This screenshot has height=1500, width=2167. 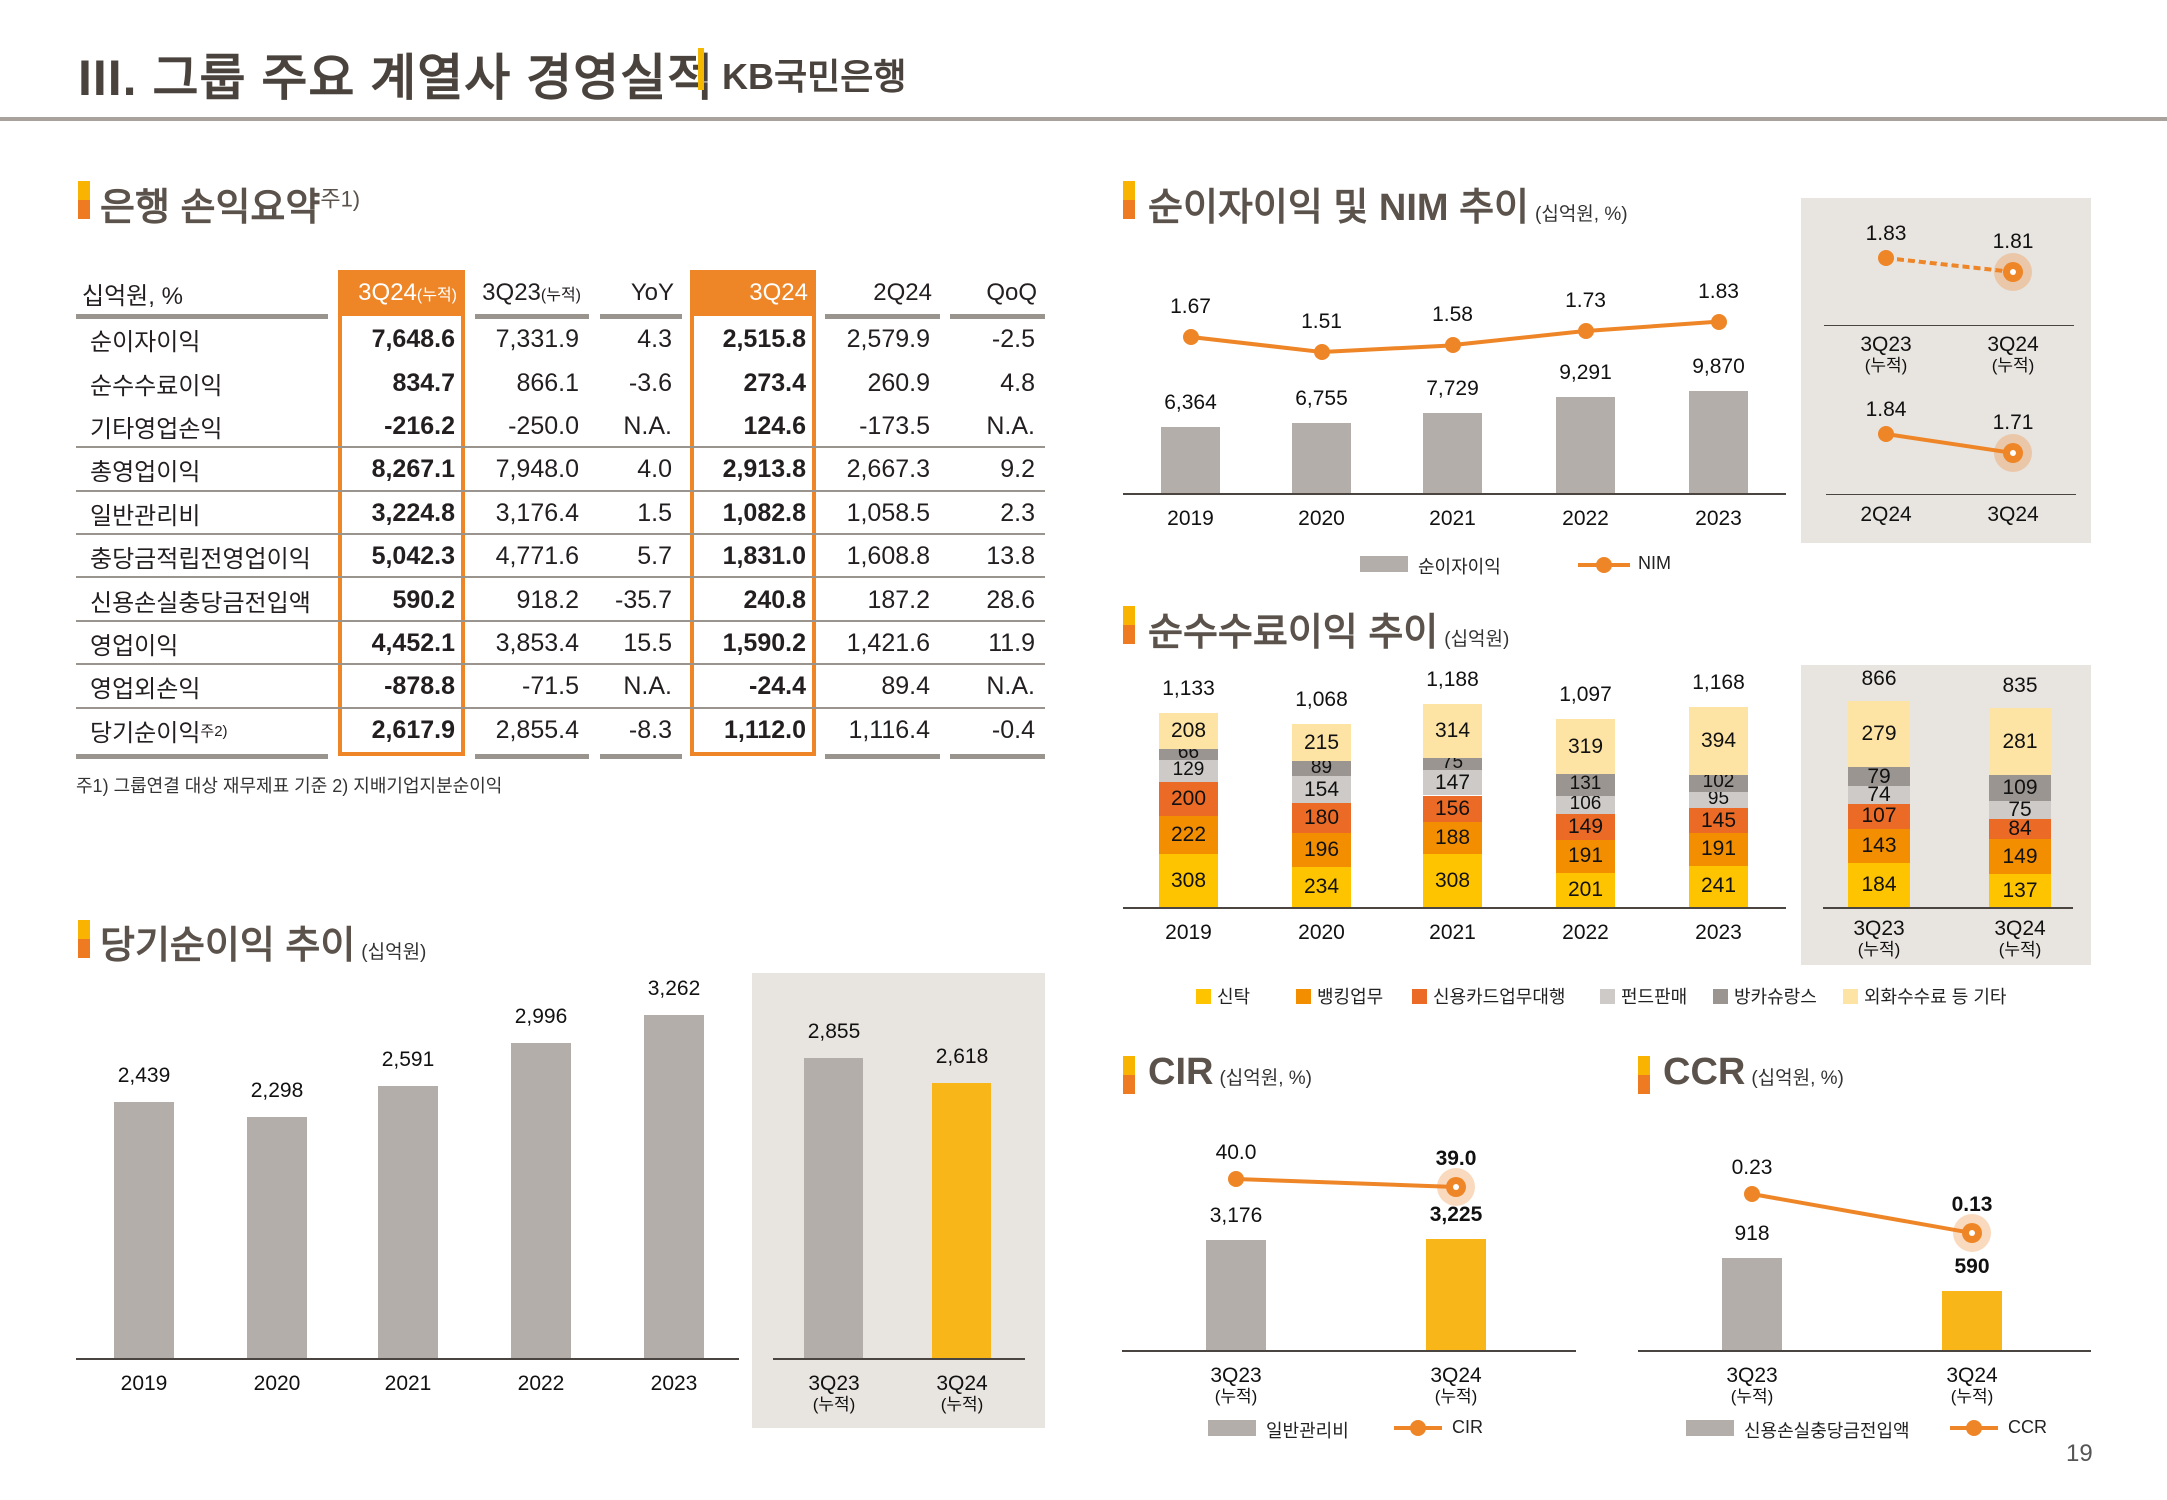 I want to click on table-cell: -173.5, so click(x=894, y=425).